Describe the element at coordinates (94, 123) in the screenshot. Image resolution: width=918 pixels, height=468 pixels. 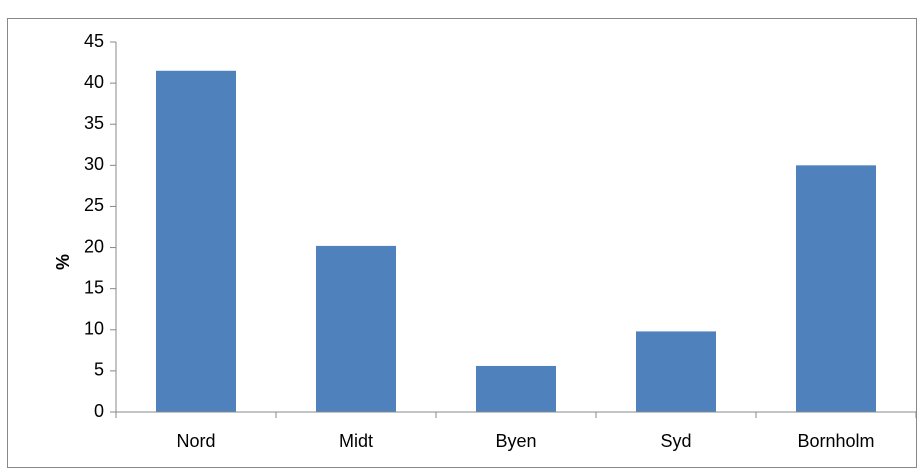
I see `y-tick-label: 35` at that location.